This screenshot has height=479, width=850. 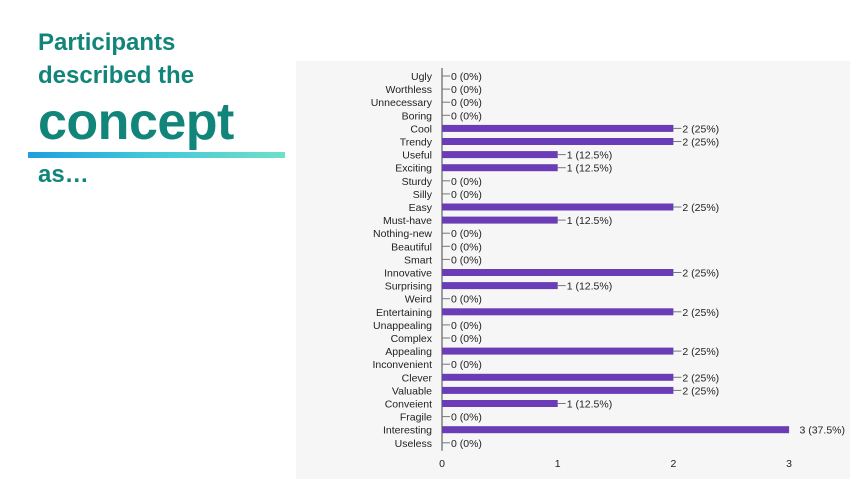 I want to click on x-tick-label: 2, so click(x=673, y=464).